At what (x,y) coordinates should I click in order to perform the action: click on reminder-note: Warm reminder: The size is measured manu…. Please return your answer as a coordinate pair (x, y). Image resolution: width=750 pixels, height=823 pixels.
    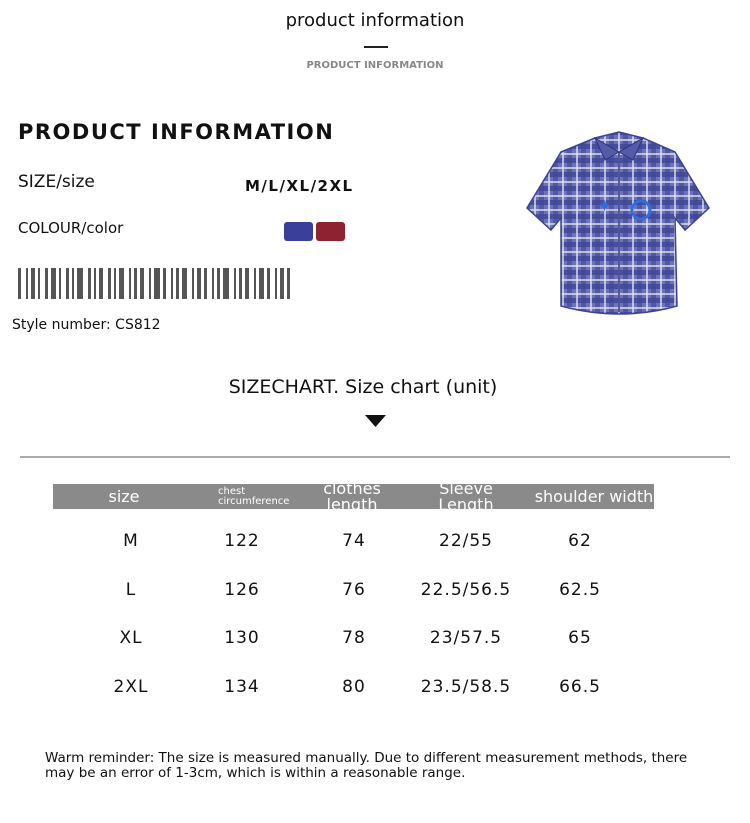
    Looking at the image, I should click on (366, 765).